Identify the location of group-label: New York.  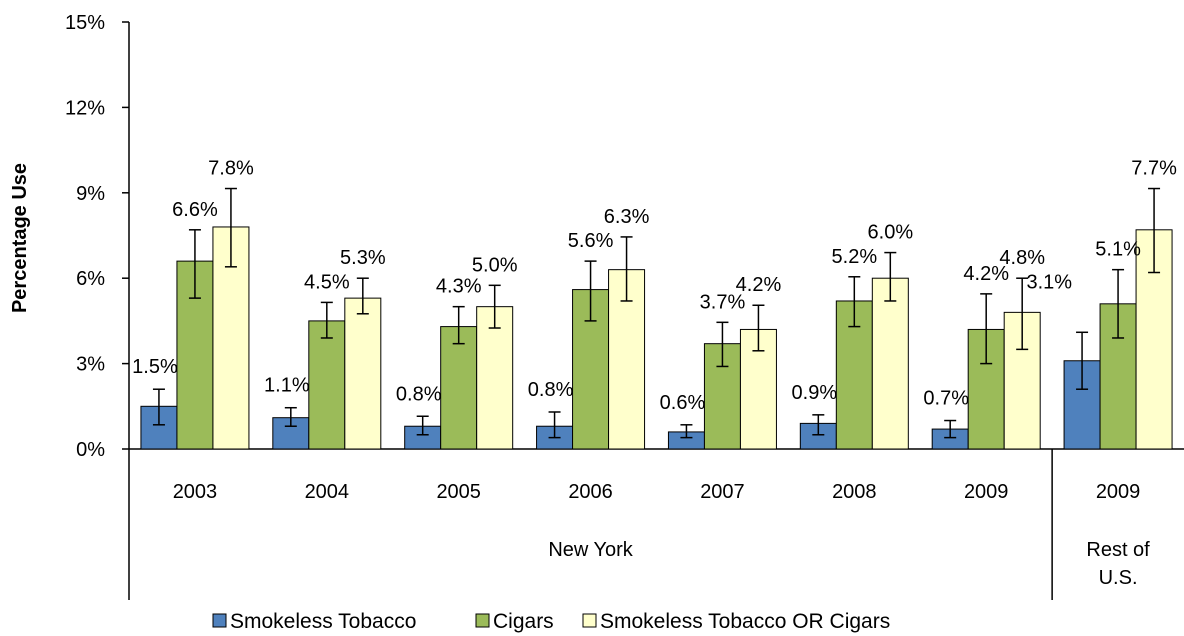
(590, 550).